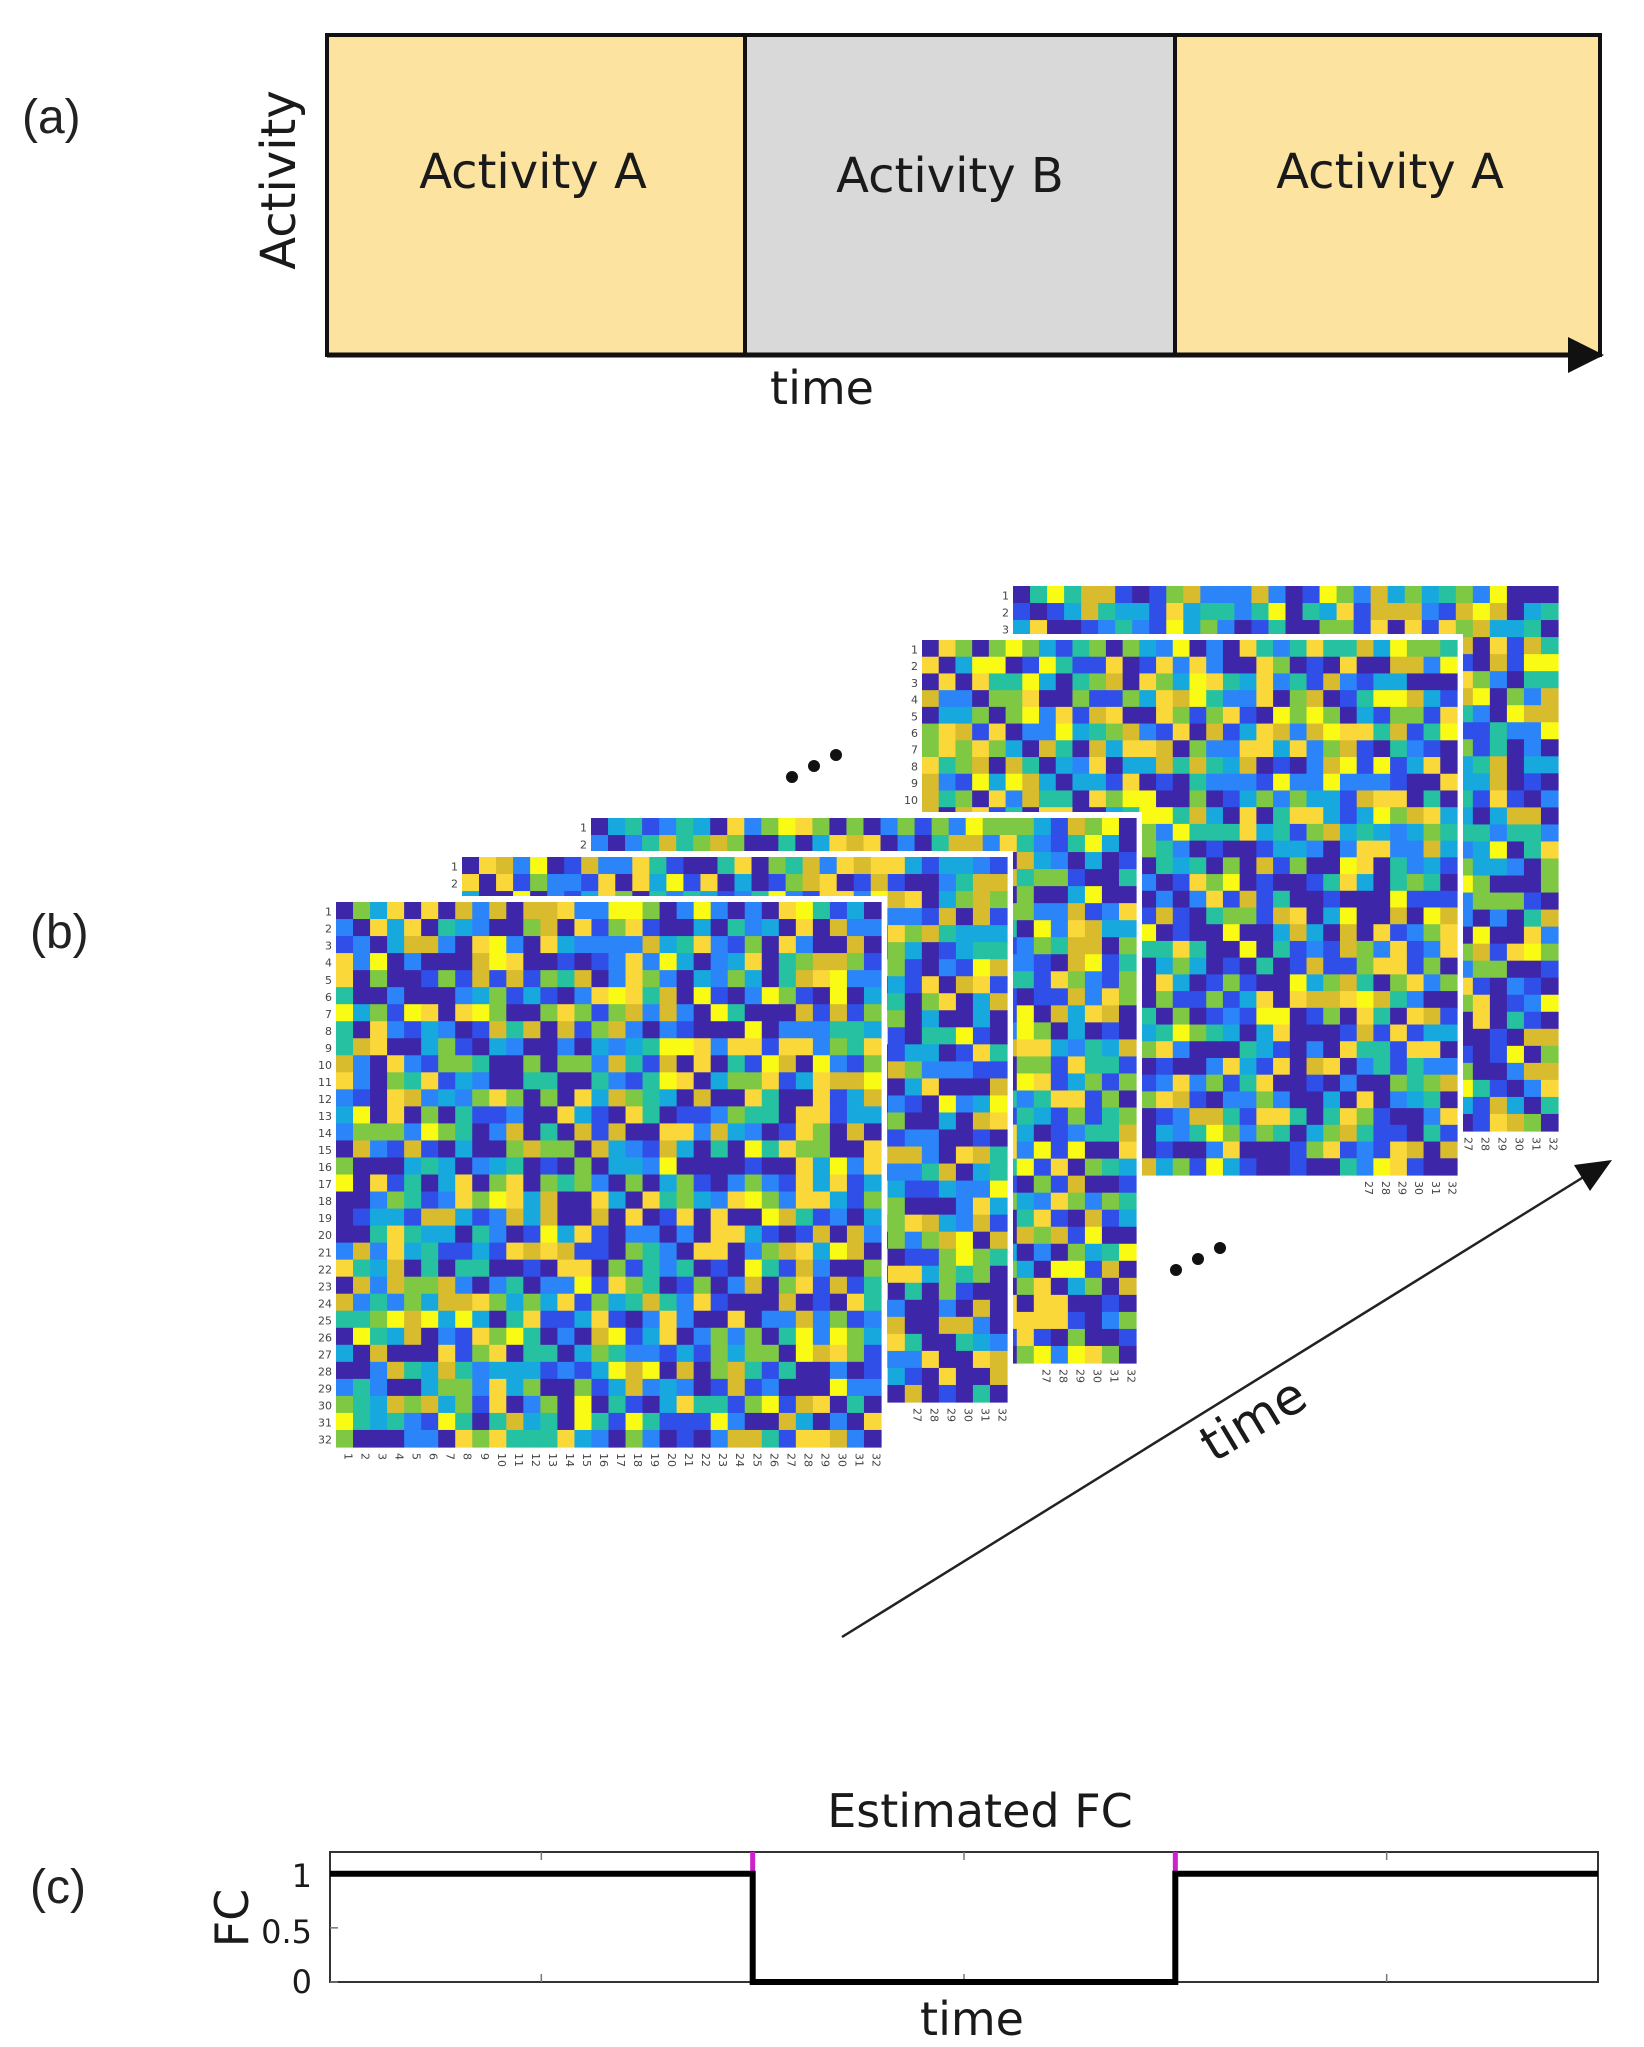 The image size is (1644, 2047). I want to click on panel-c-chart: Estimated FC 1 0.5 0 FC time, so click(902, 1915).